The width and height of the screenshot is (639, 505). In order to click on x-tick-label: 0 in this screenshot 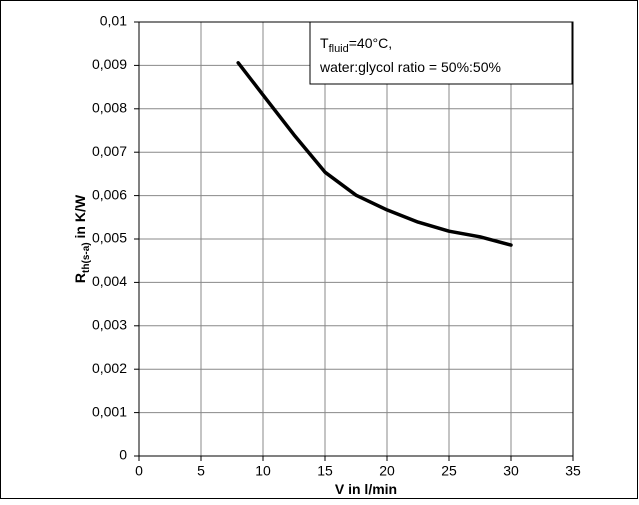, I will do `click(139, 471)`.